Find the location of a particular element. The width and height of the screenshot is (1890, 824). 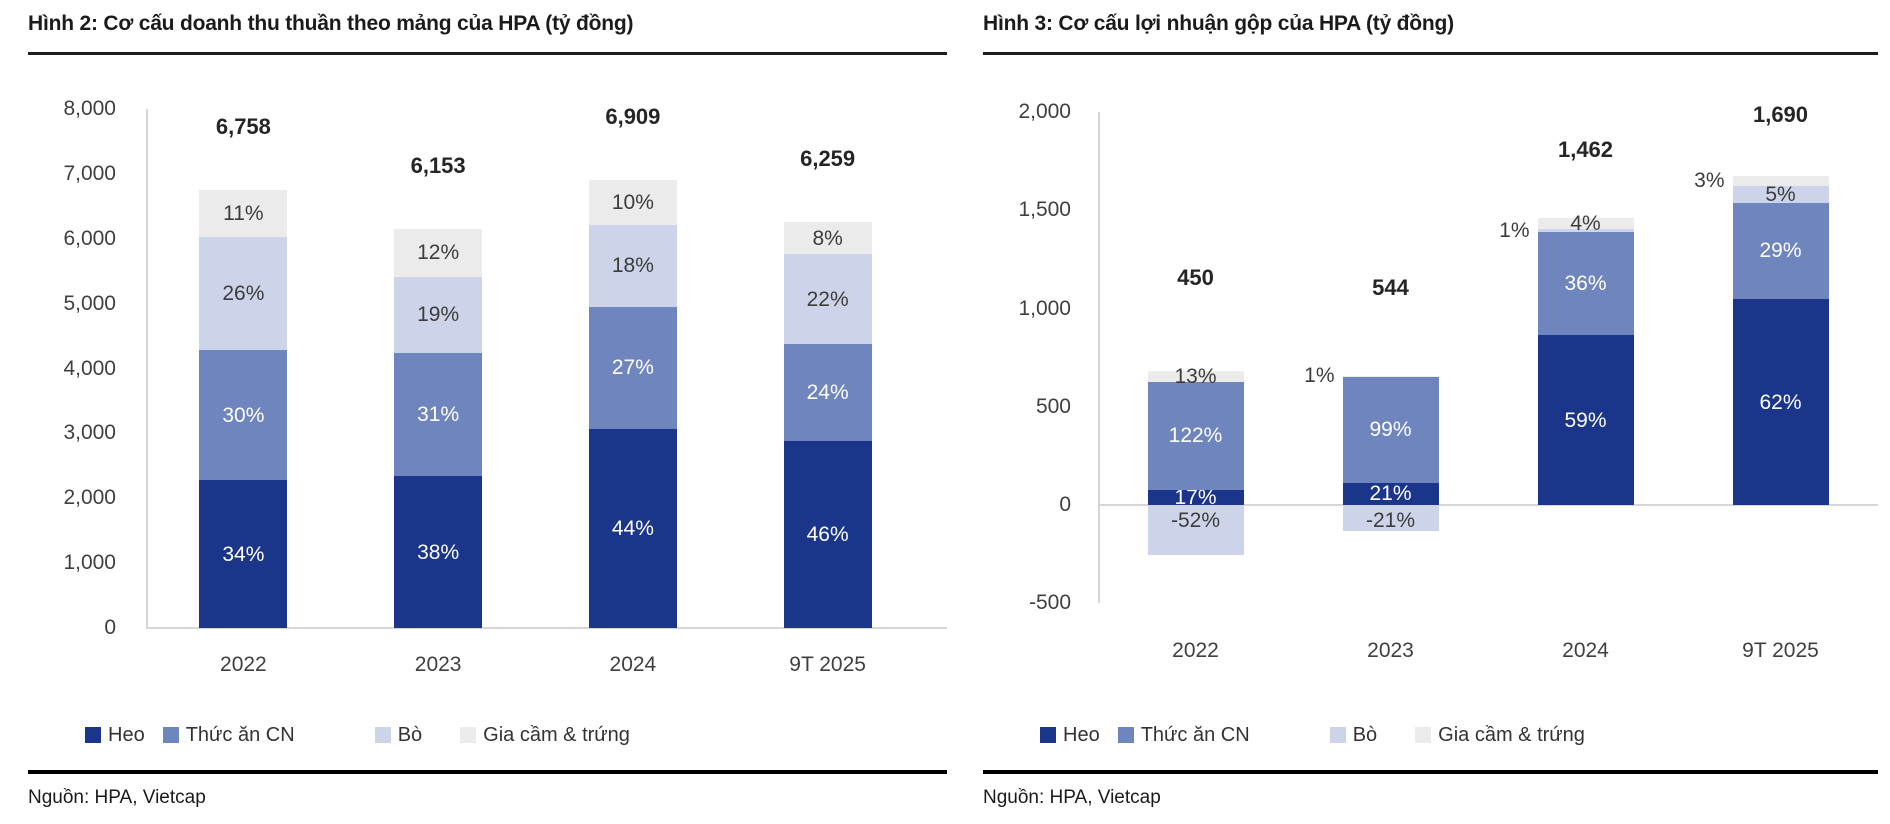

legend-item-heo: Heo is located at coordinates (115, 735).